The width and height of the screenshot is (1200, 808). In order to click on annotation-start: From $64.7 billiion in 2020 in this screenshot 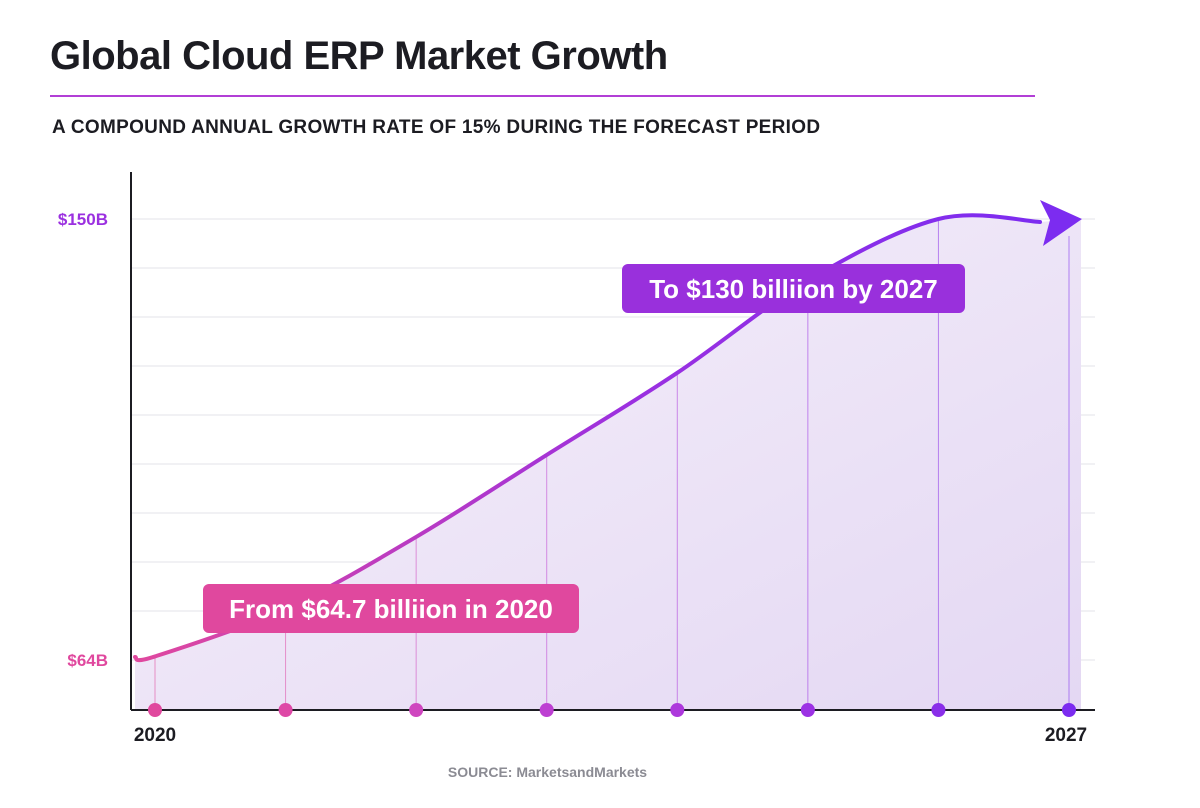, I will do `click(391, 608)`.